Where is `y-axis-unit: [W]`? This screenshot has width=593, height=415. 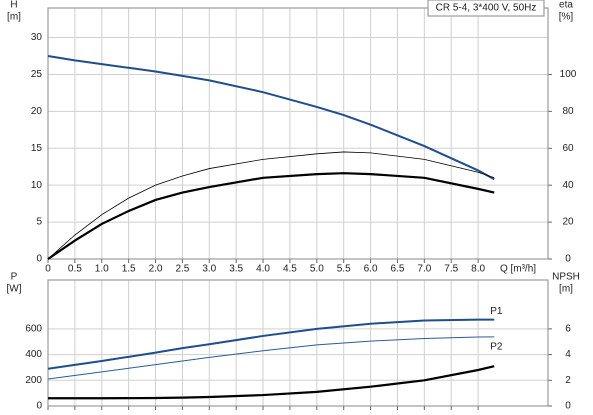 y-axis-unit: [W] is located at coordinates (14, 289).